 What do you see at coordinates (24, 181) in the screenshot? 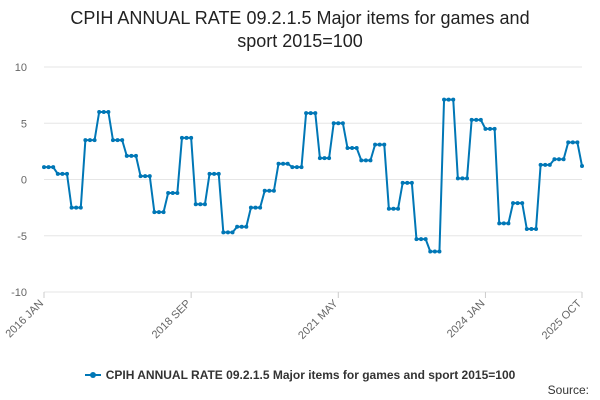
I see `y-tick-label: 0` at bounding box center [24, 181].